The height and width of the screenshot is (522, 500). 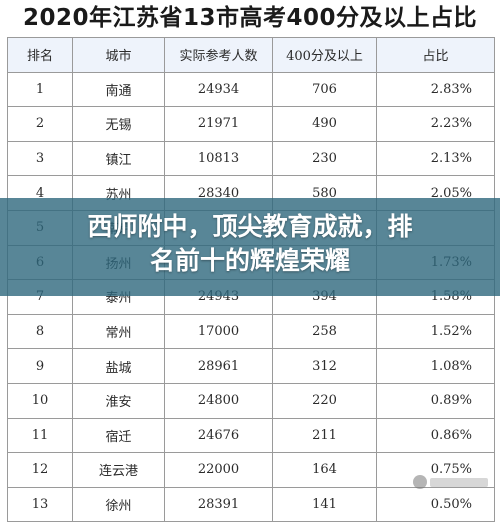 I want to click on cell-rank: 11, so click(x=40, y=435).